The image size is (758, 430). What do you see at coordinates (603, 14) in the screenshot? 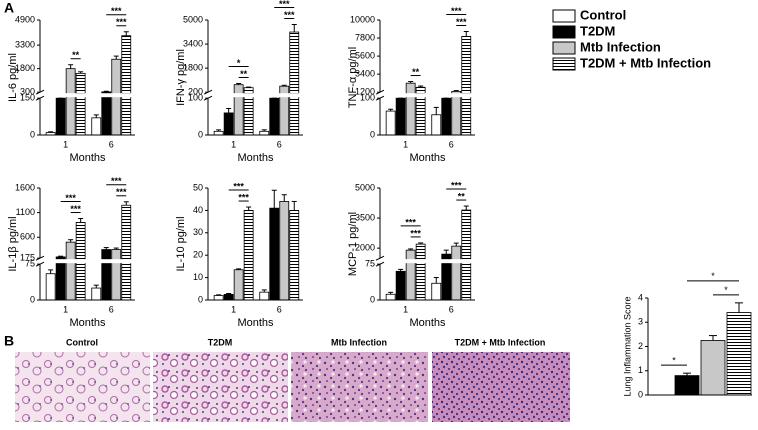
I see `legend-label: Control` at bounding box center [603, 14].